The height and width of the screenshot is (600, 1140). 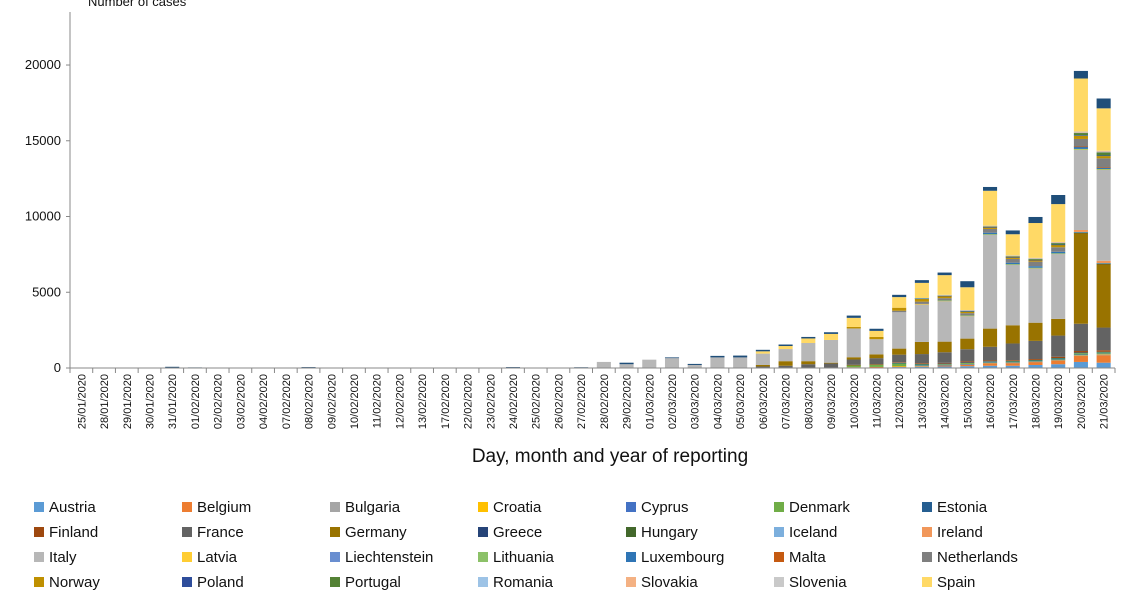 What do you see at coordinates (700, 532) in the screenshot?
I see `legend-item-hungary: Hungary` at bounding box center [700, 532].